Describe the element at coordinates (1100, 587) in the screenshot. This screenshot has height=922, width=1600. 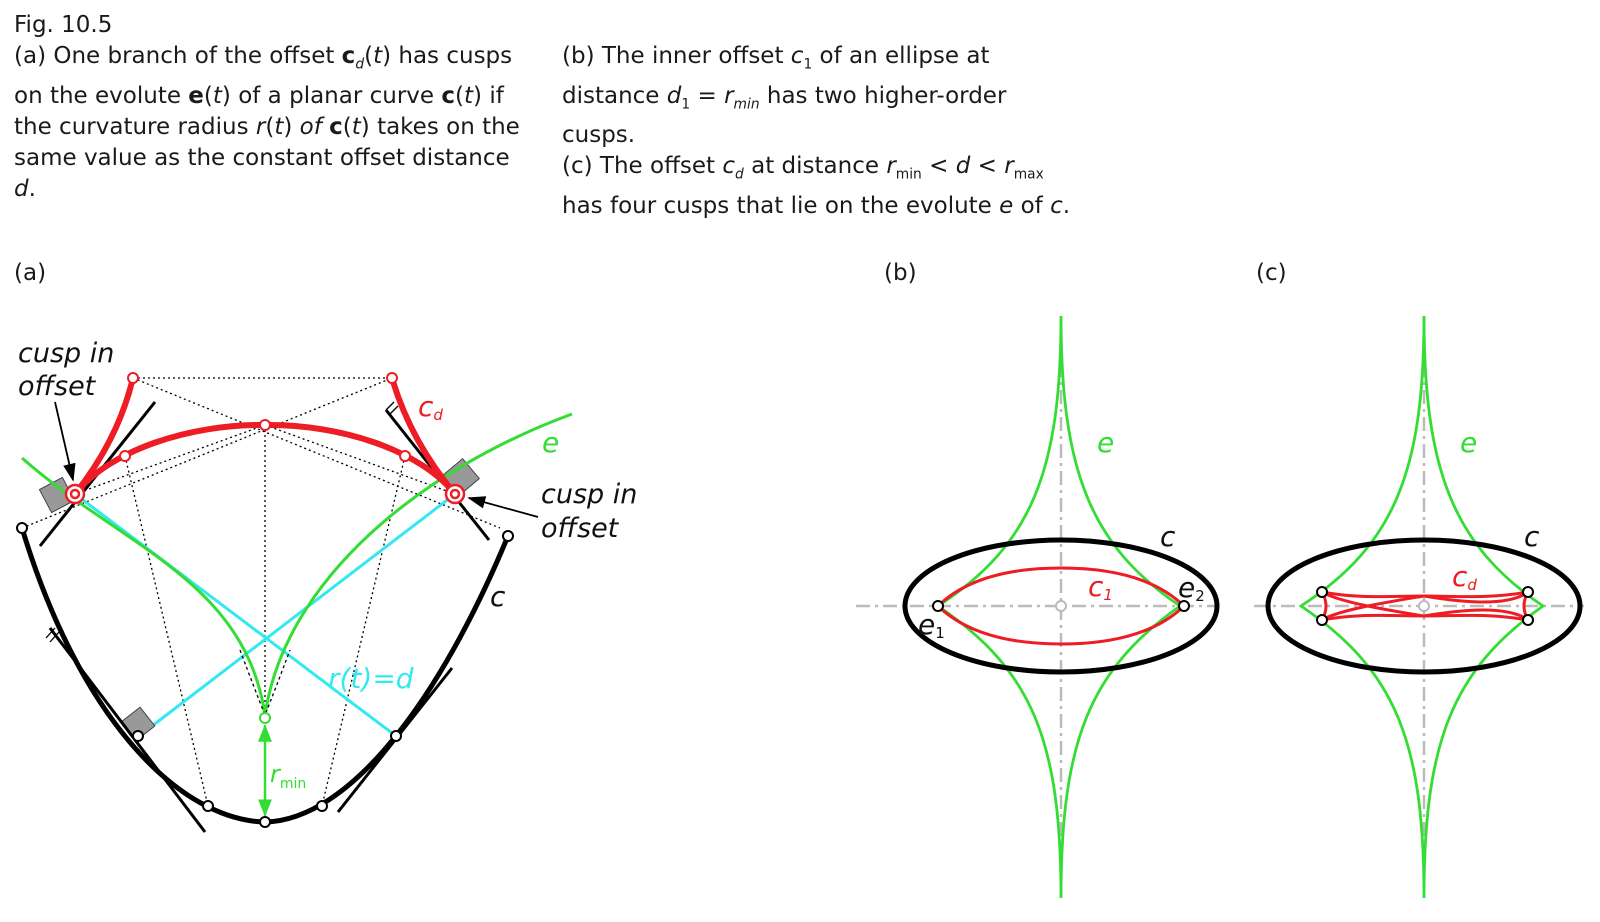
I see `offset-label-b: c1` at that location.